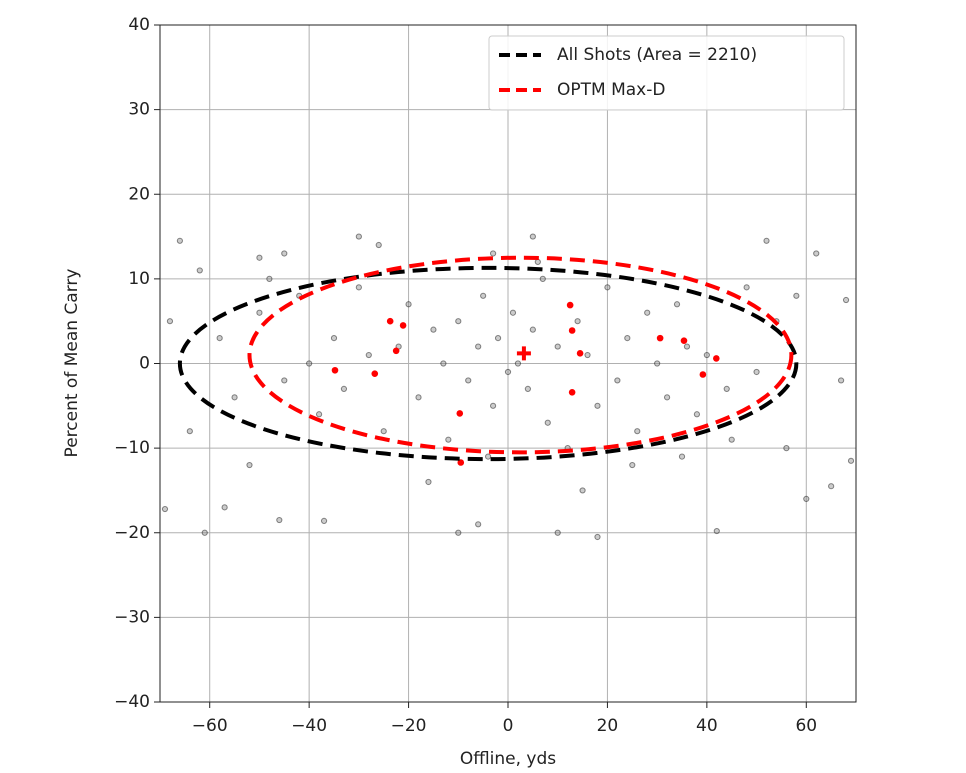 This screenshot has width=966, height=773. I want to click on x-tick-label: −20, so click(409, 726).